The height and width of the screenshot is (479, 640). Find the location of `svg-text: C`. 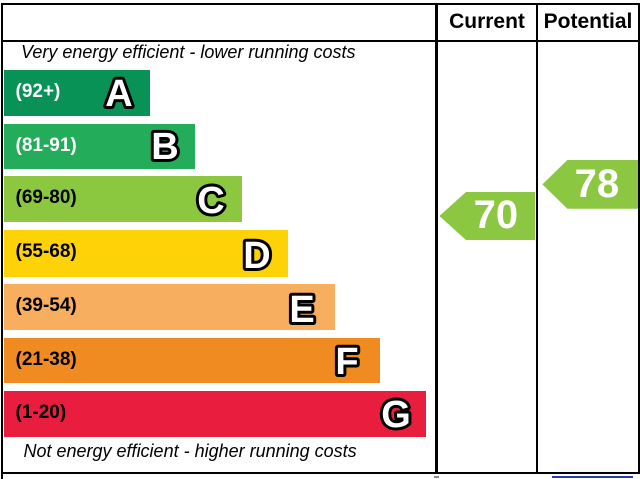

svg-text: C is located at coordinates (210, 201).